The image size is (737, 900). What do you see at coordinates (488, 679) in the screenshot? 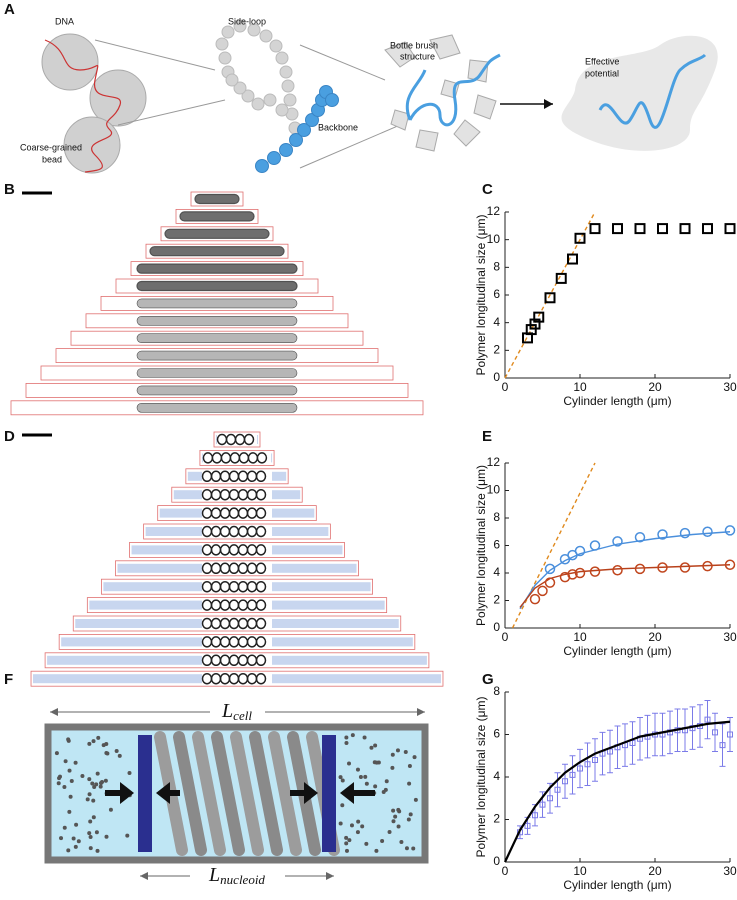
I see `panel-label: G` at bounding box center [488, 679].